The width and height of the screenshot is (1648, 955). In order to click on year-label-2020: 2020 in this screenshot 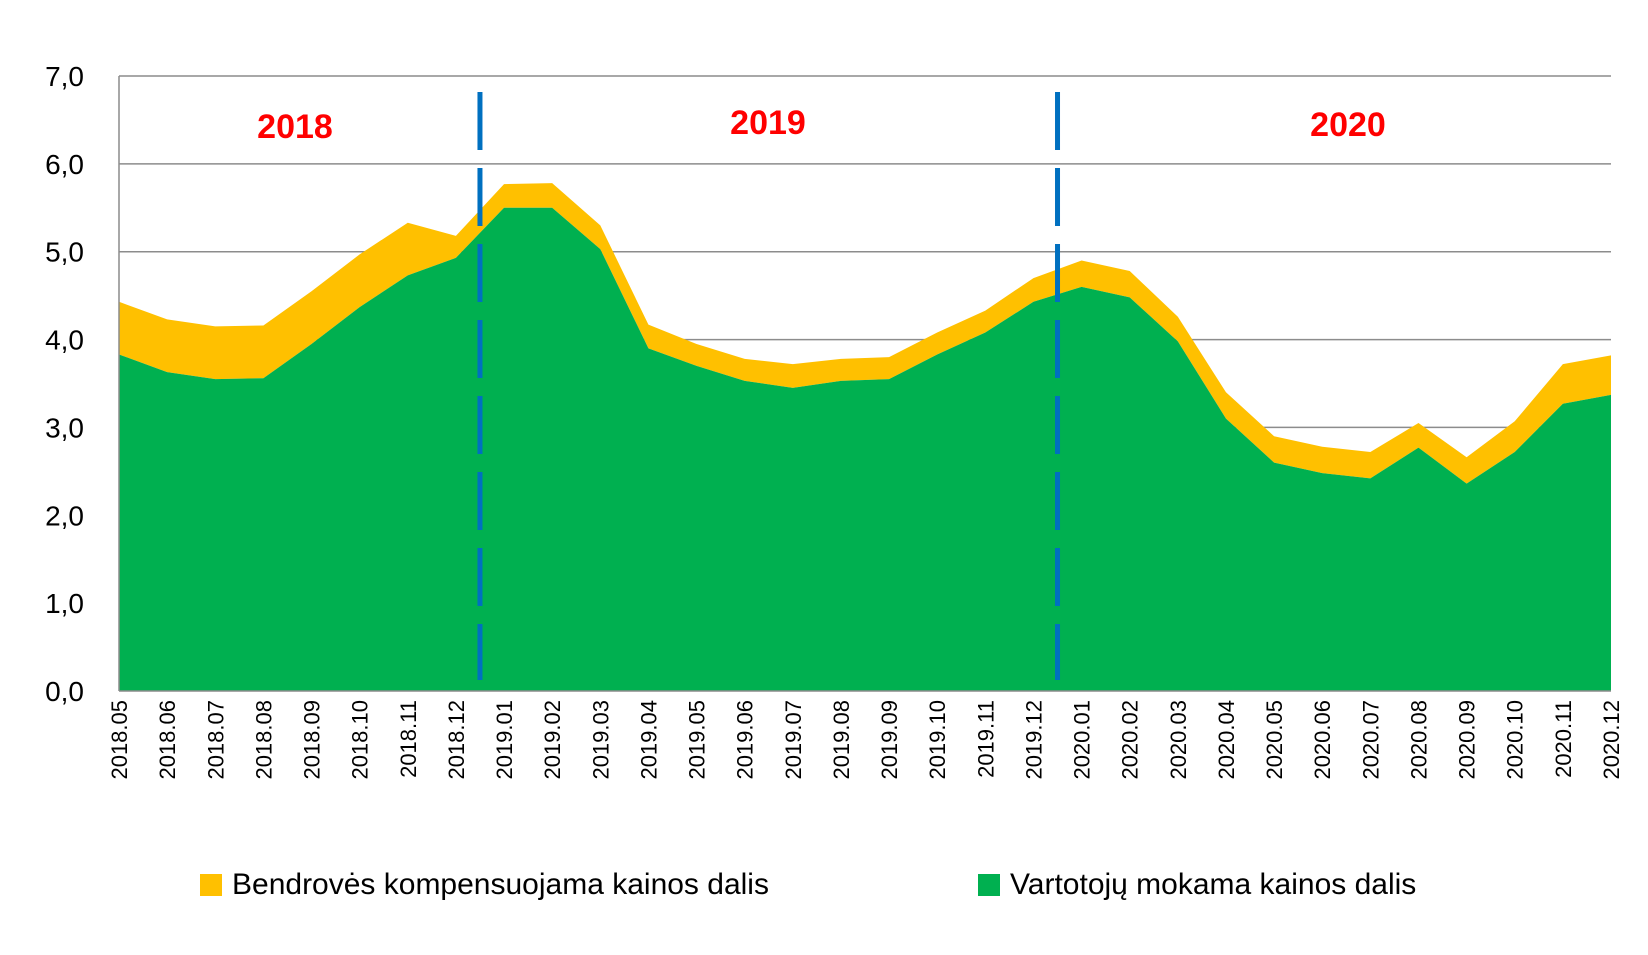, I will do `click(1348, 125)`.